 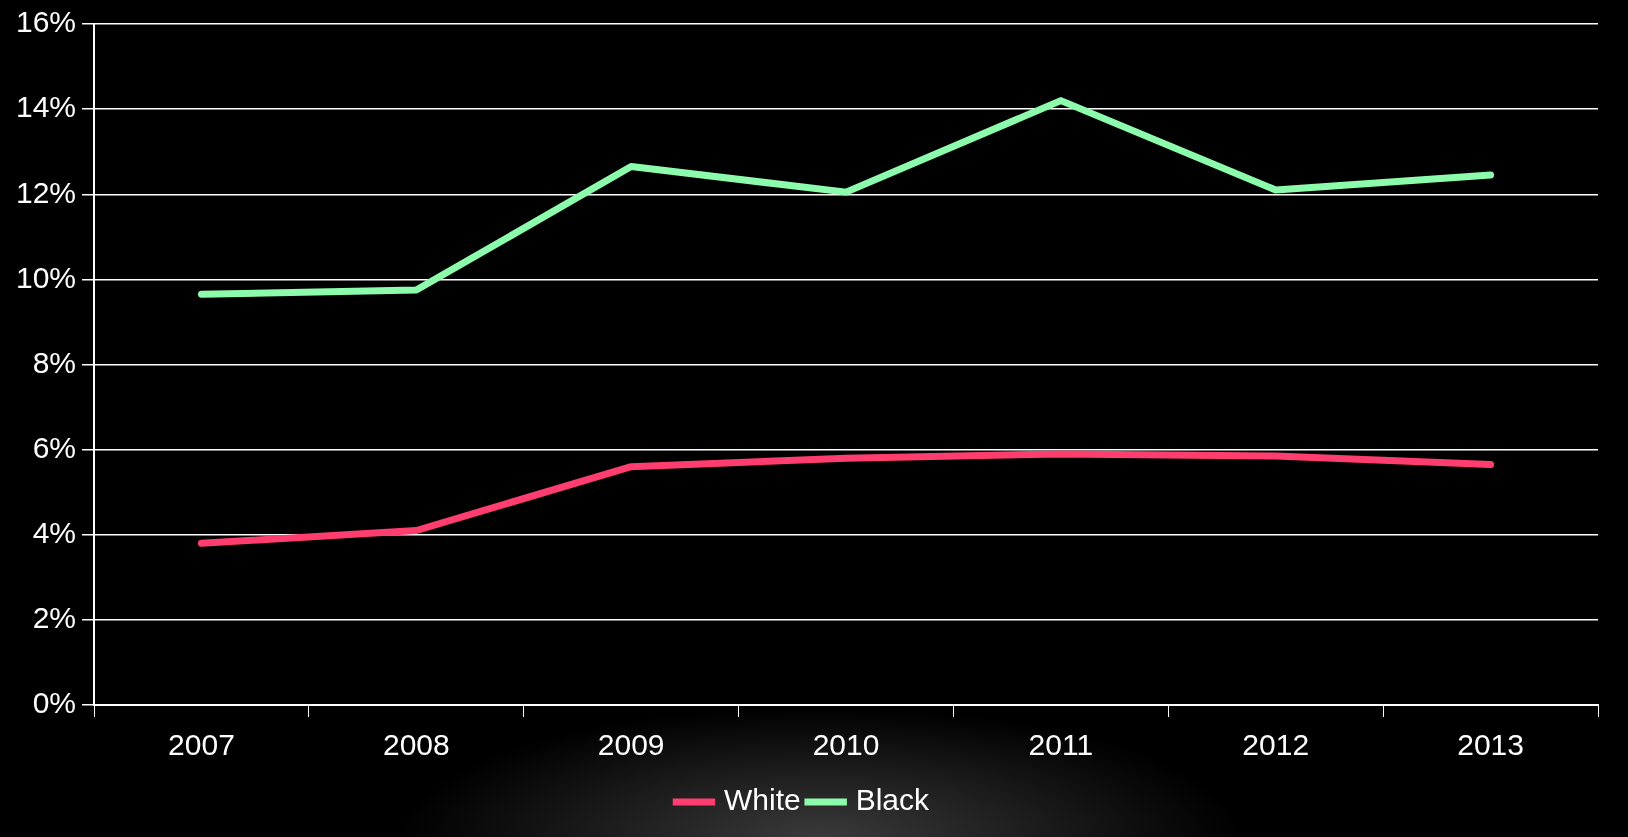 I want to click on y-tick-label: 4%, so click(x=54, y=533).